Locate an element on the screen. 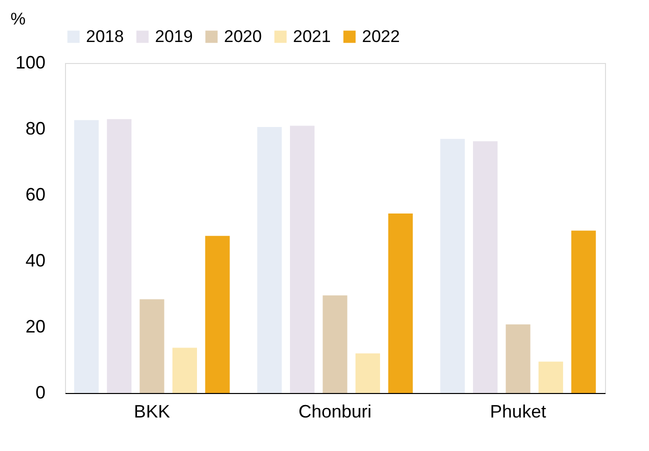  legend-label: 2022 is located at coordinates (381, 36).